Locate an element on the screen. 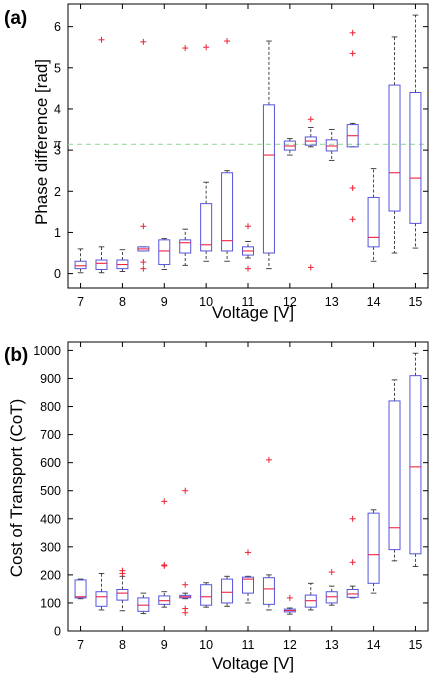 The height and width of the screenshot is (679, 432). y-tick-label: 1000 is located at coordinates (47, 351).